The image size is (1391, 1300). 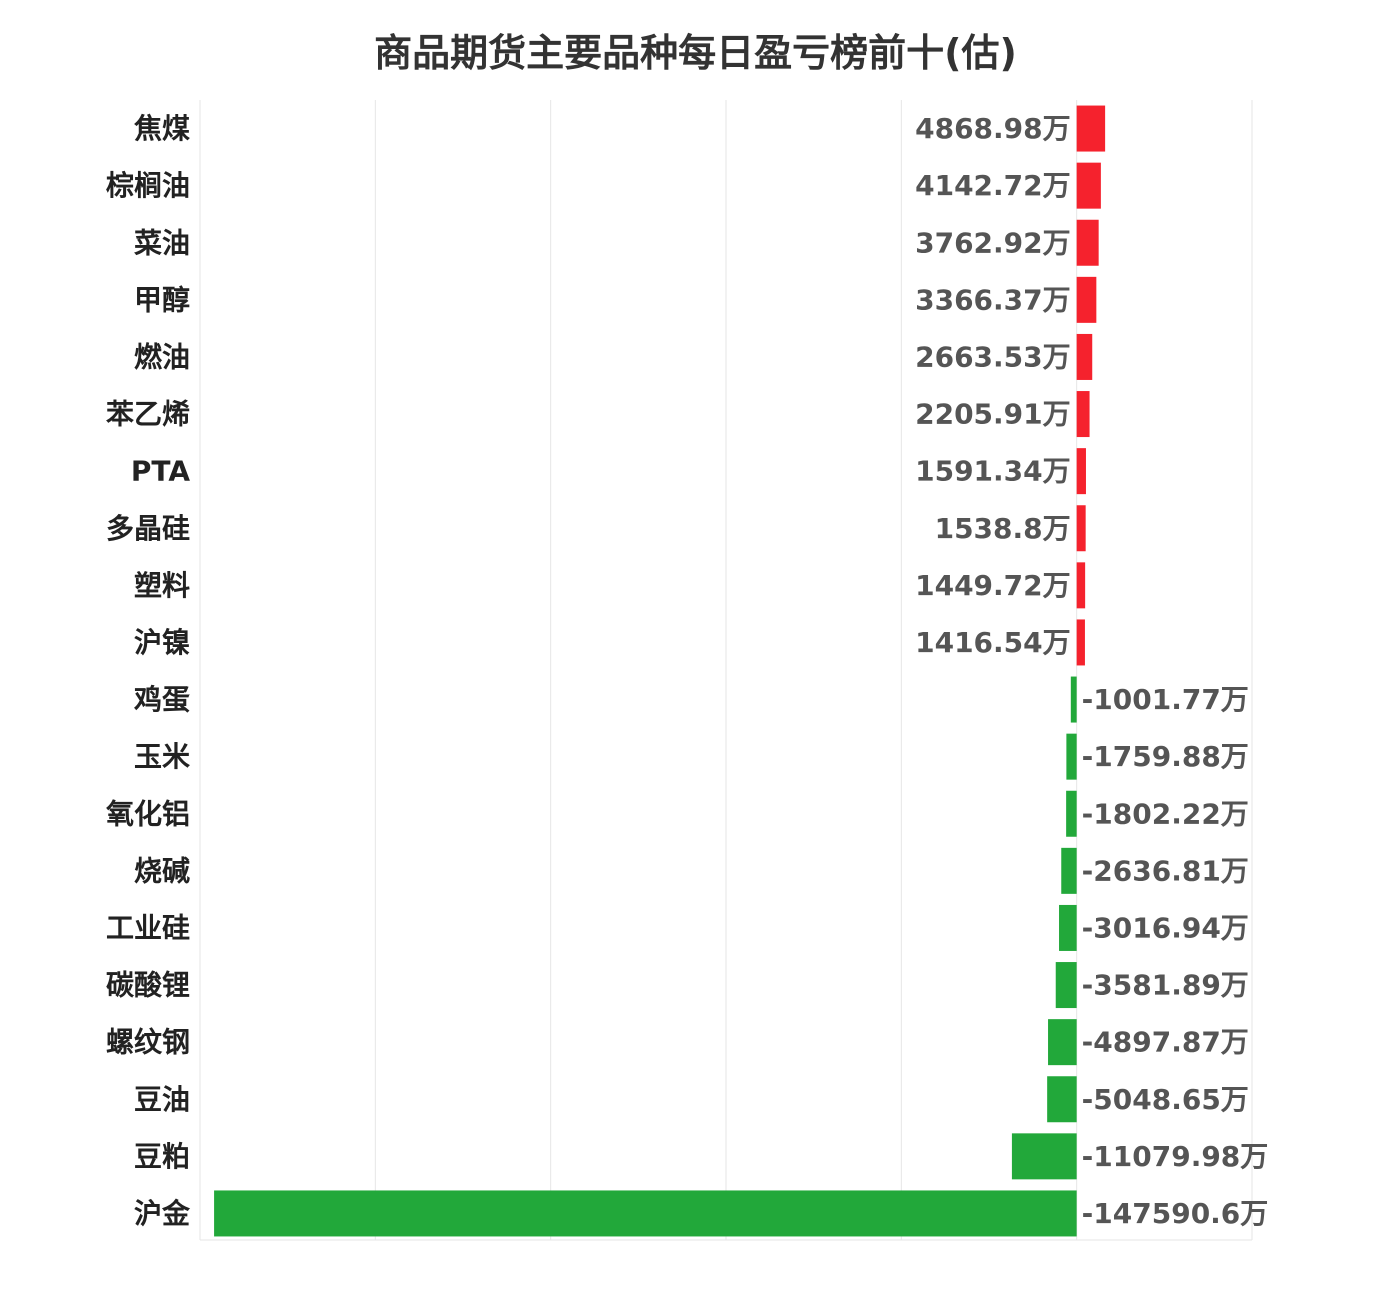 What do you see at coordinates (993, 185) in the screenshot?
I see `value-label: 4142.72万` at bounding box center [993, 185].